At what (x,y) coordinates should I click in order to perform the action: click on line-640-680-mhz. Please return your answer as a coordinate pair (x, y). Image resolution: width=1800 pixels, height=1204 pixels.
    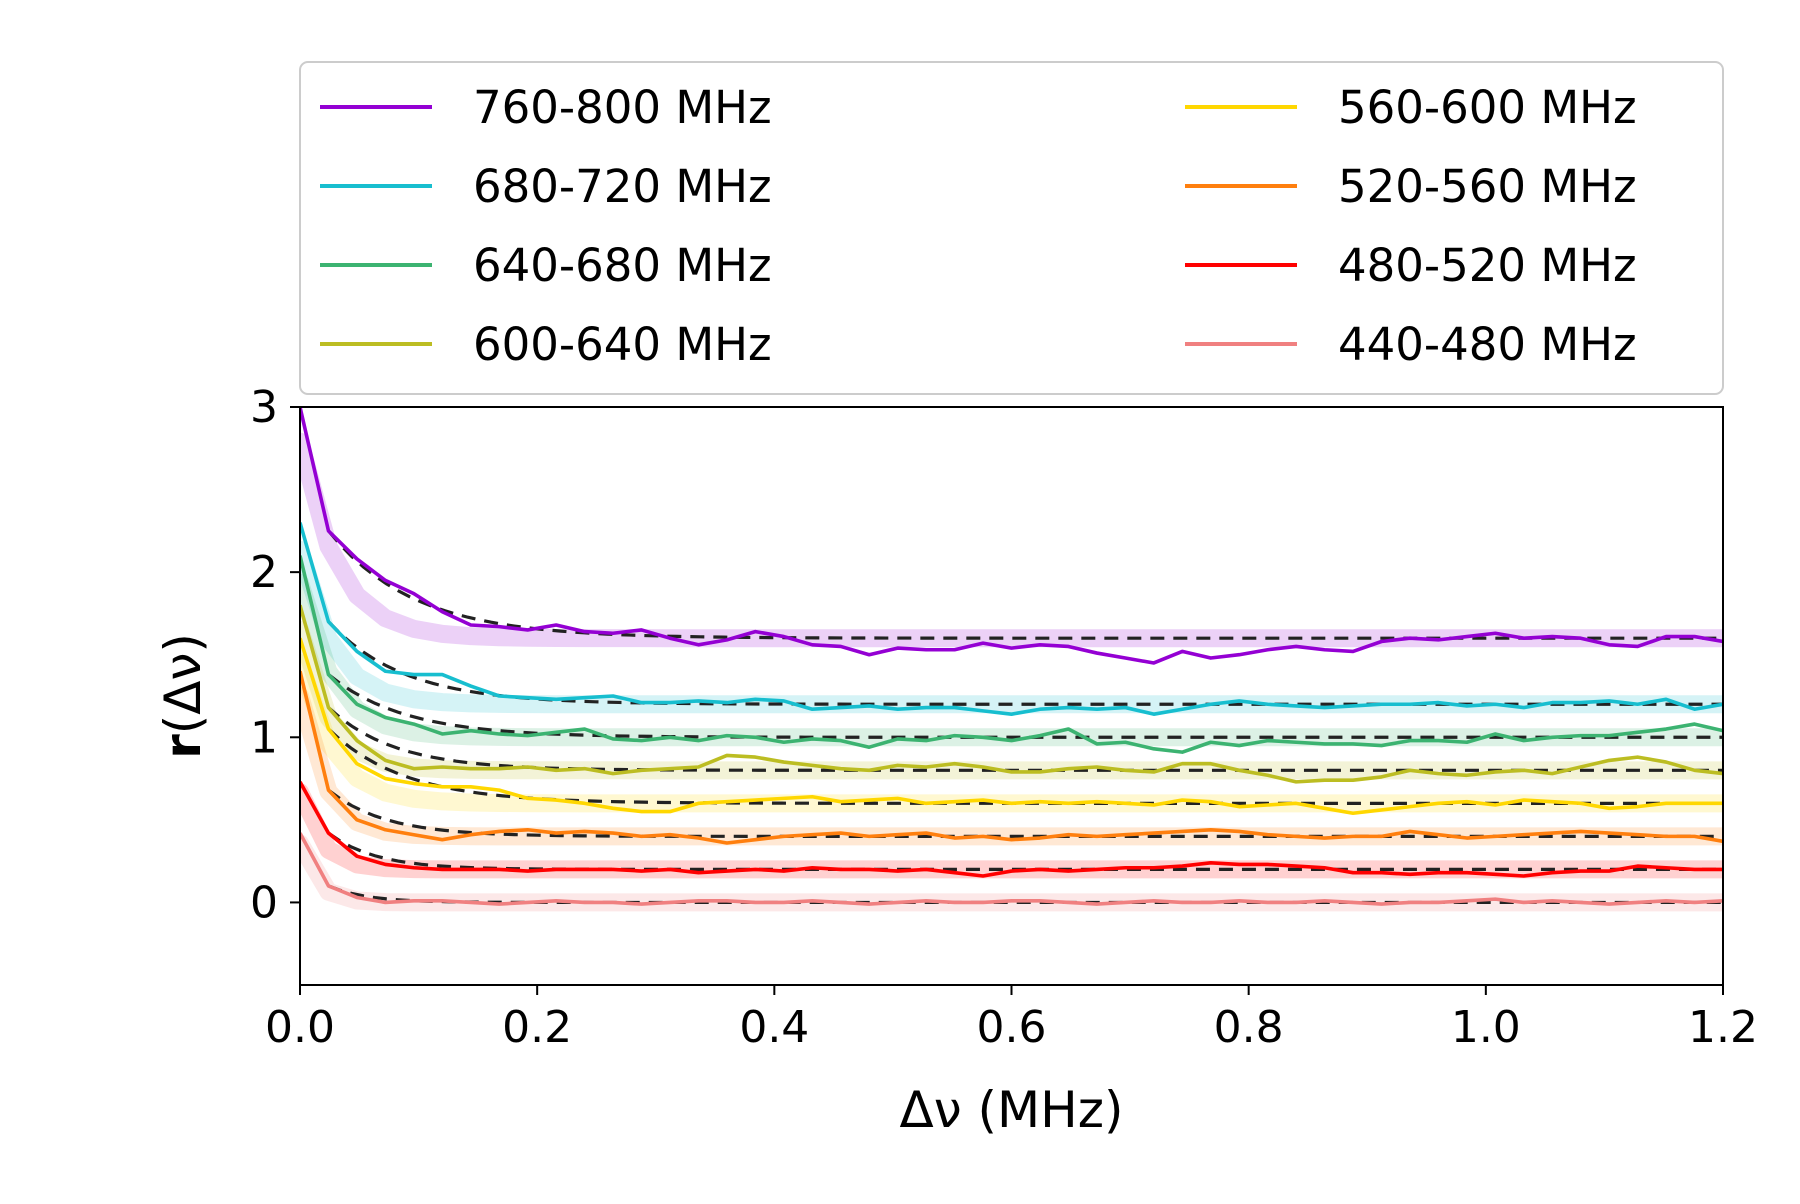
    Looking at the image, I should click on (1011, 654).